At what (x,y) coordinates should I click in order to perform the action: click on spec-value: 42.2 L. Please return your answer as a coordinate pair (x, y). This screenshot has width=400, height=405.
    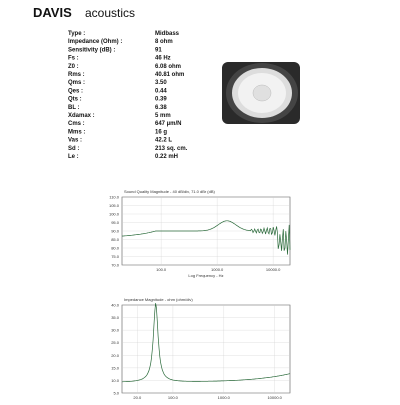
    Looking at the image, I should click on (163, 141).